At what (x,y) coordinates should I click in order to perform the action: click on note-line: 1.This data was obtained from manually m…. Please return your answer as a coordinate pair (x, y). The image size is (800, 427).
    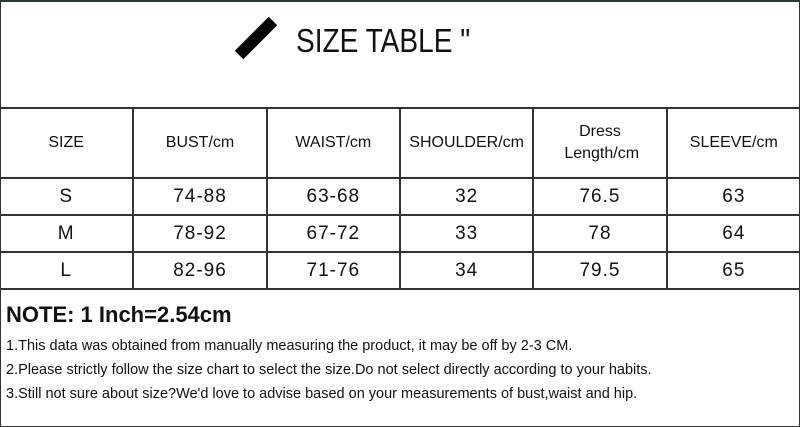
    Looking at the image, I should click on (289, 346).